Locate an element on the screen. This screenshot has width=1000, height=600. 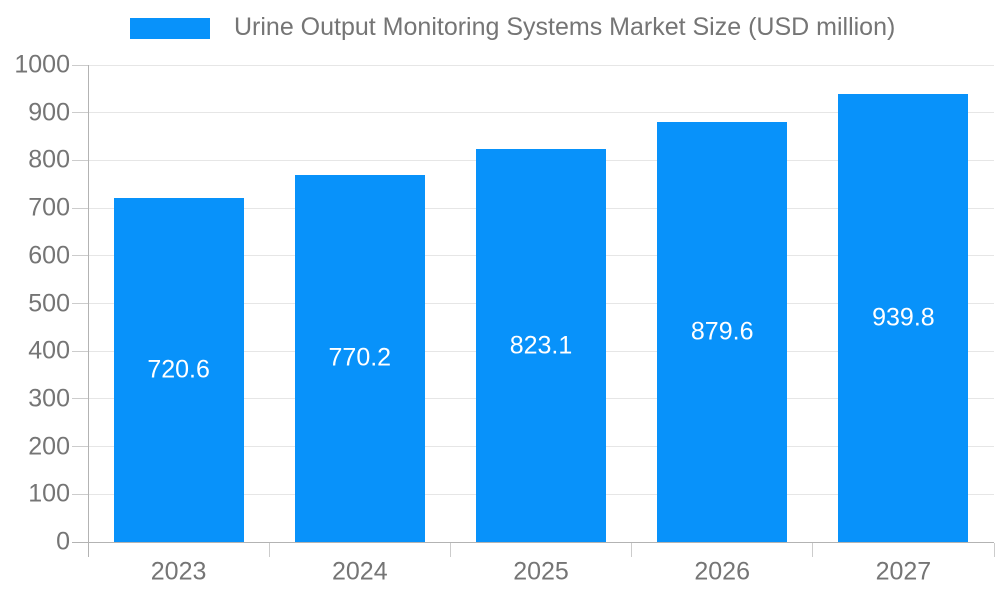
bar-value-label: 939.8 is located at coordinates (903, 317).